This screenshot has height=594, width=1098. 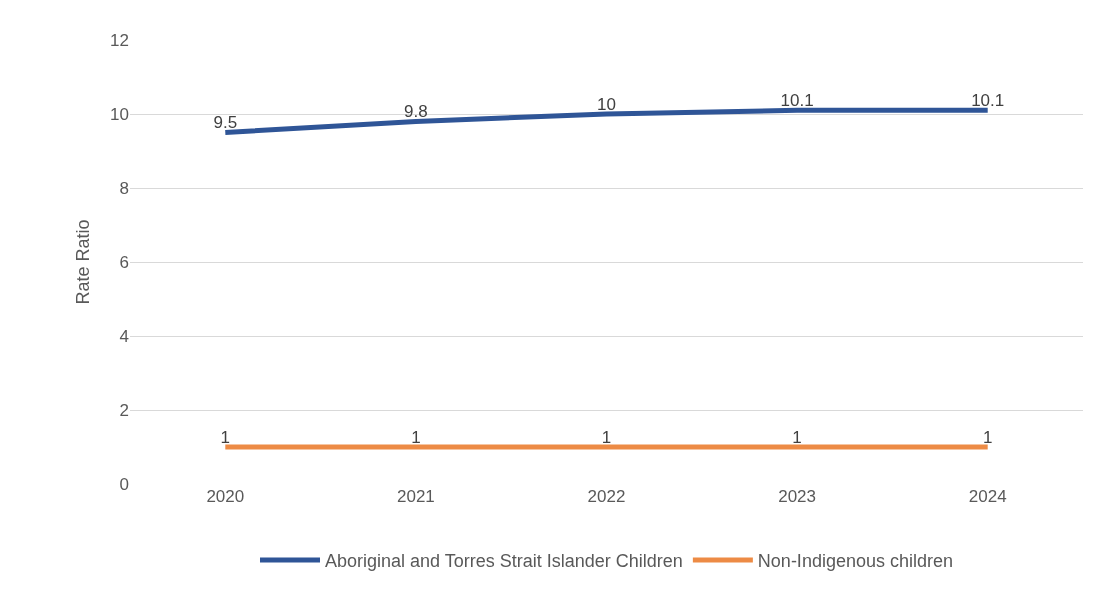 What do you see at coordinates (119, 40) in the screenshot?
I see `y-tick-label: 12` at bounding box center [119, 40].